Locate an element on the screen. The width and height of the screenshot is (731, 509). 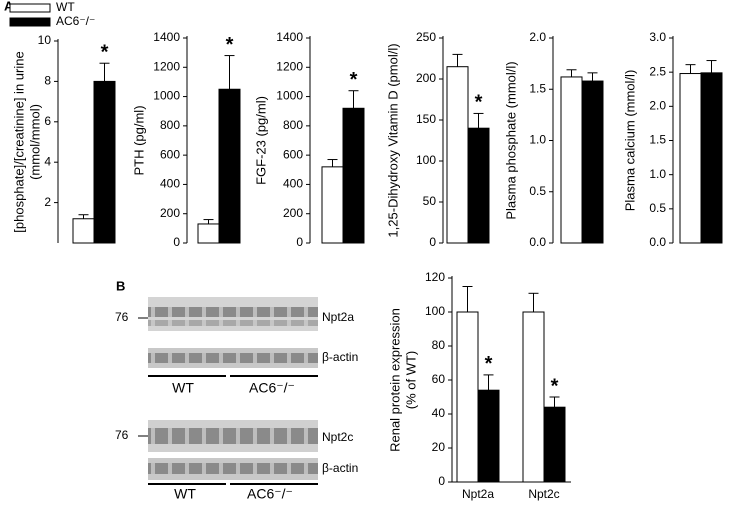
y-tick-label: 60 is located at coordinates (439, 379).